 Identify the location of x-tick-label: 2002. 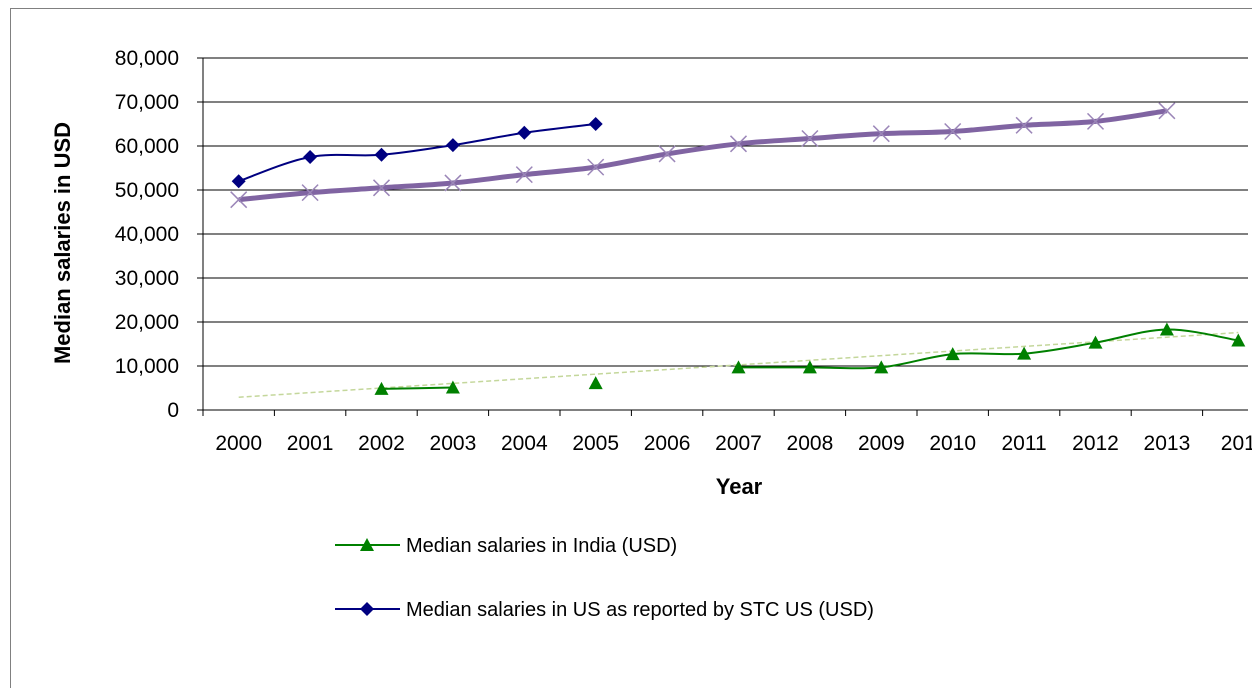
(381, 443).